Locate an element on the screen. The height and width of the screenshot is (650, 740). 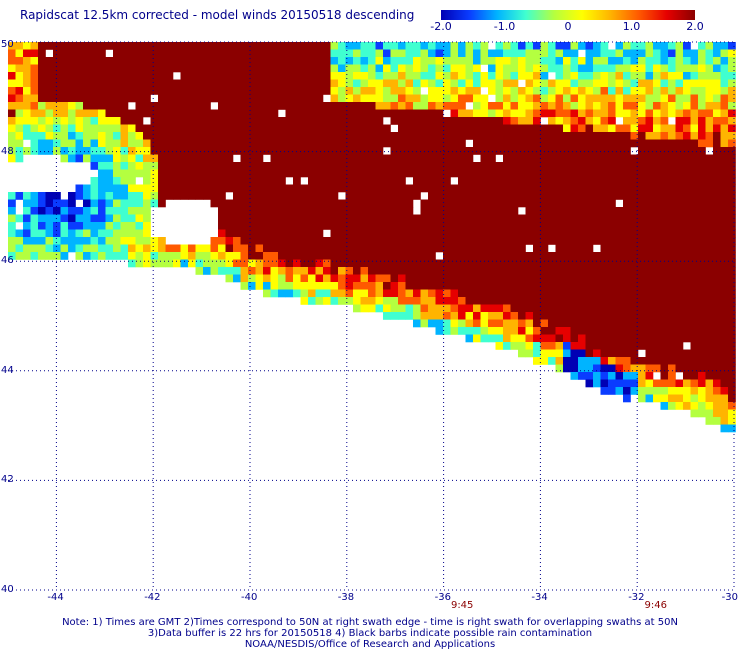
colorbar-tick-label: -2.0 is located at coordinates (441, 26).